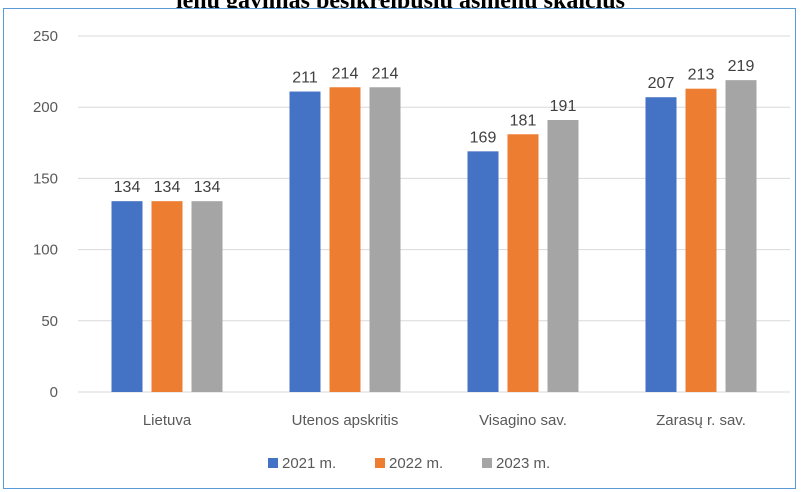 The height and width of the screenshot is (492, 801). I want to click on legend-label: 2021 m., so click(309, 463).